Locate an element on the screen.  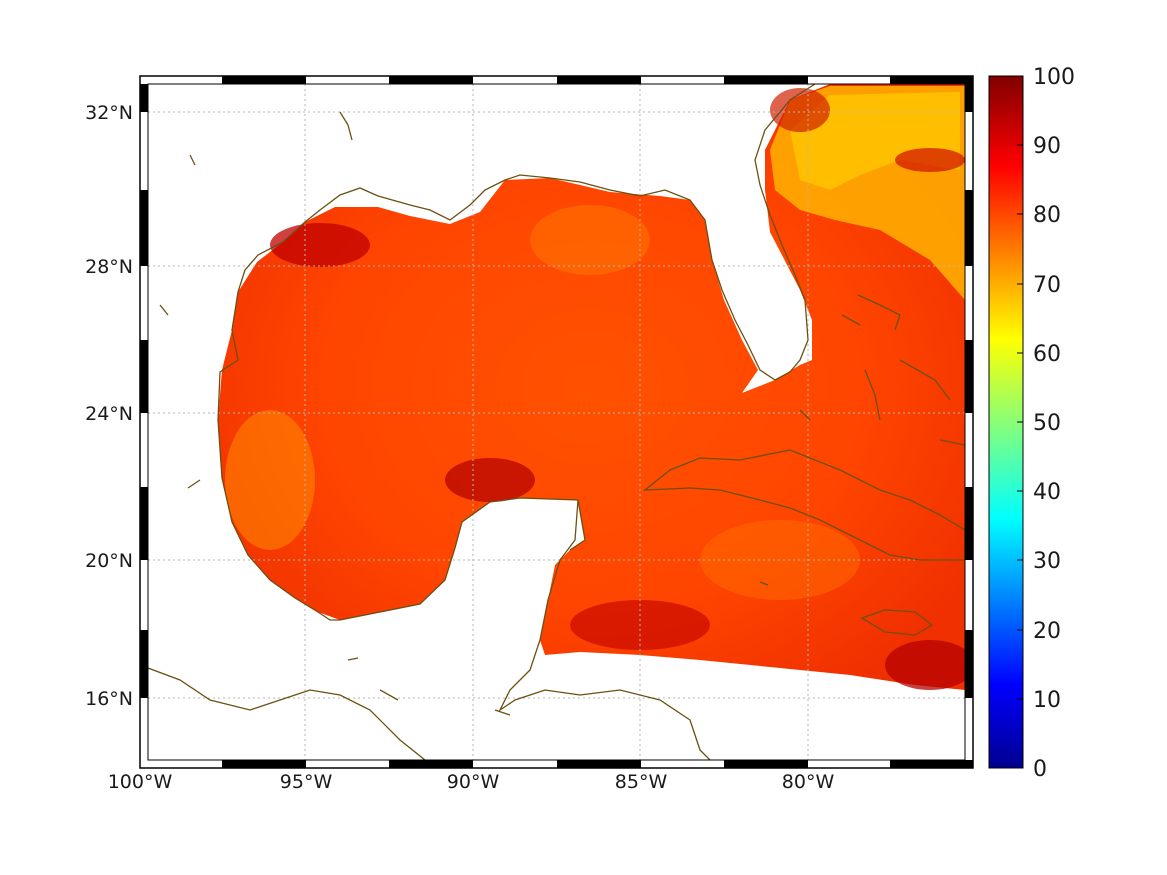
lat-label: 20°N is located at coordinates (109, 561).